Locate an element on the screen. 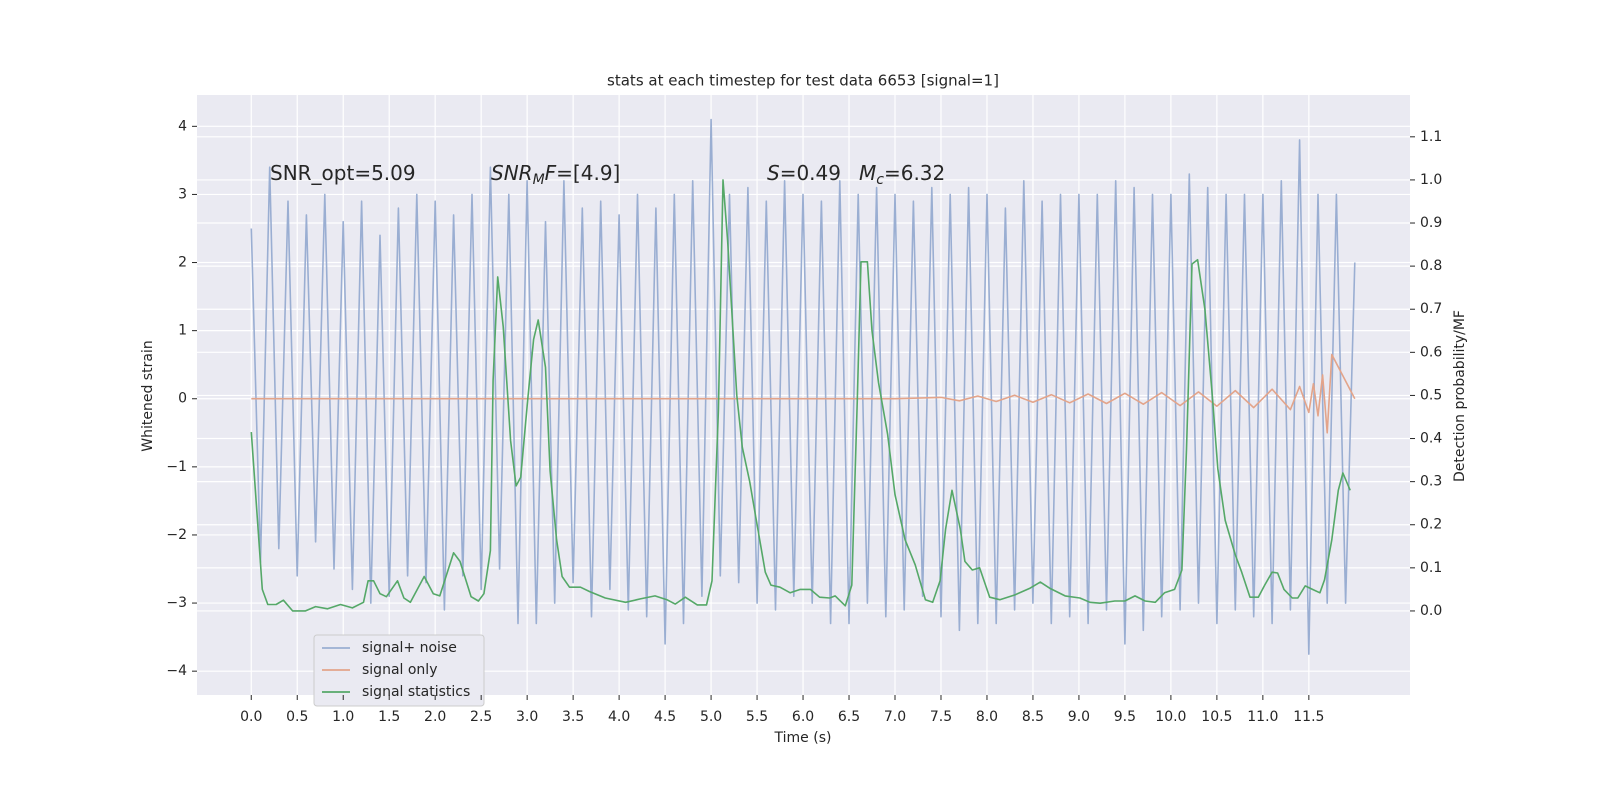  x-tick-label: 10.5 is located at coordinates (1216, 717).